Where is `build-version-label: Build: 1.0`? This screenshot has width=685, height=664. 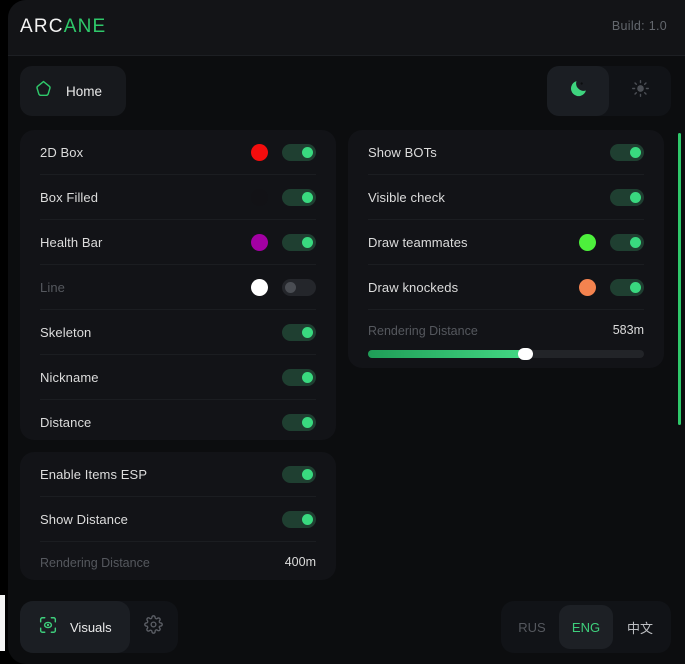 build-version-label: Build: 1.0 is located at coordinates (639, 26).